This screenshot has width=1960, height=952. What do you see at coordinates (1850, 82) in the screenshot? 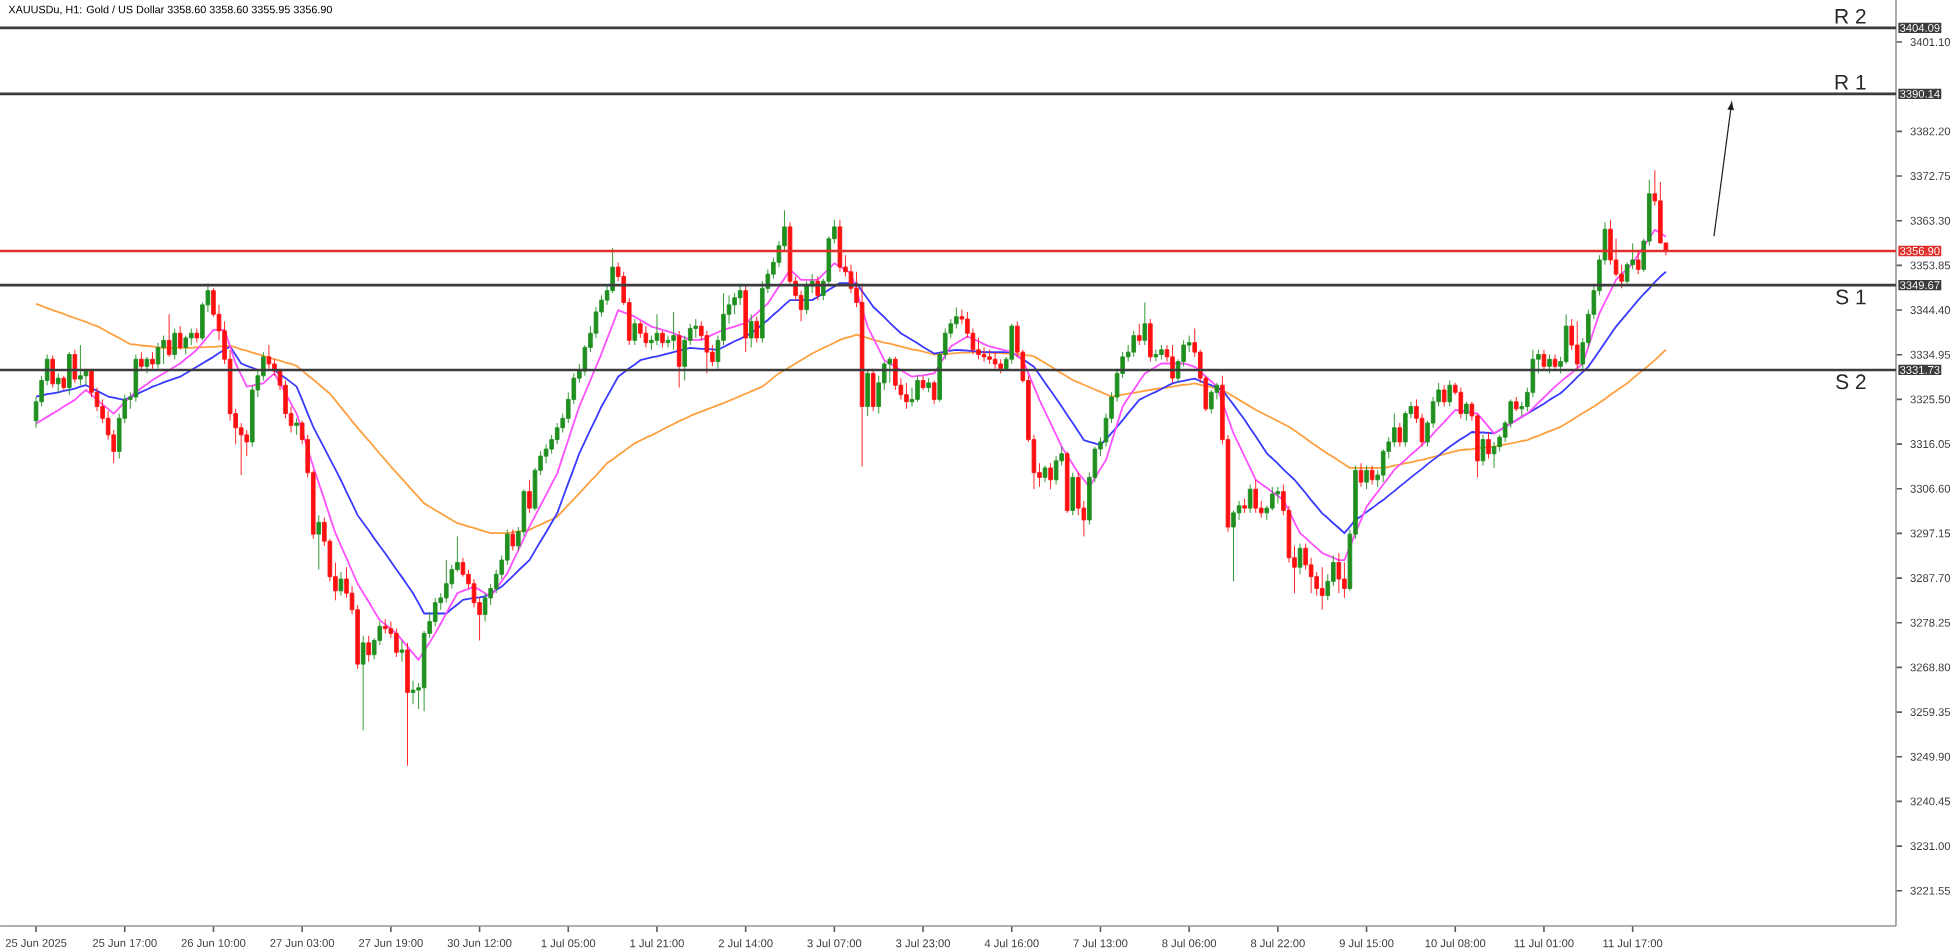
I see `annotation: R 1` at bounding box center [1850, 82].